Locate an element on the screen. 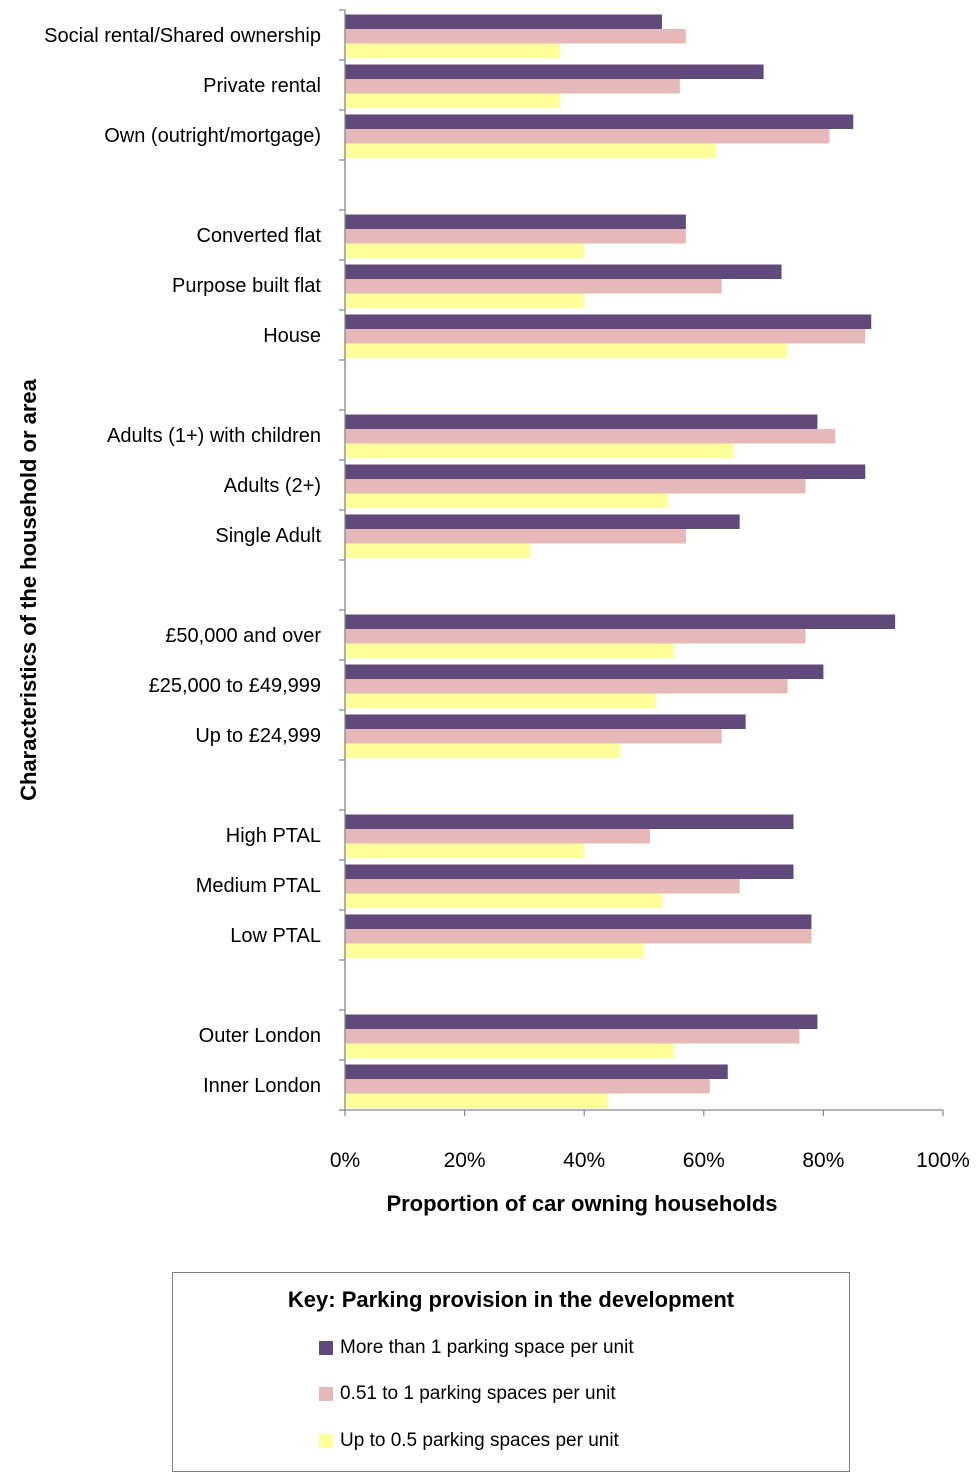  x-tick-label: 40% is located at coordinates (584, 1160).